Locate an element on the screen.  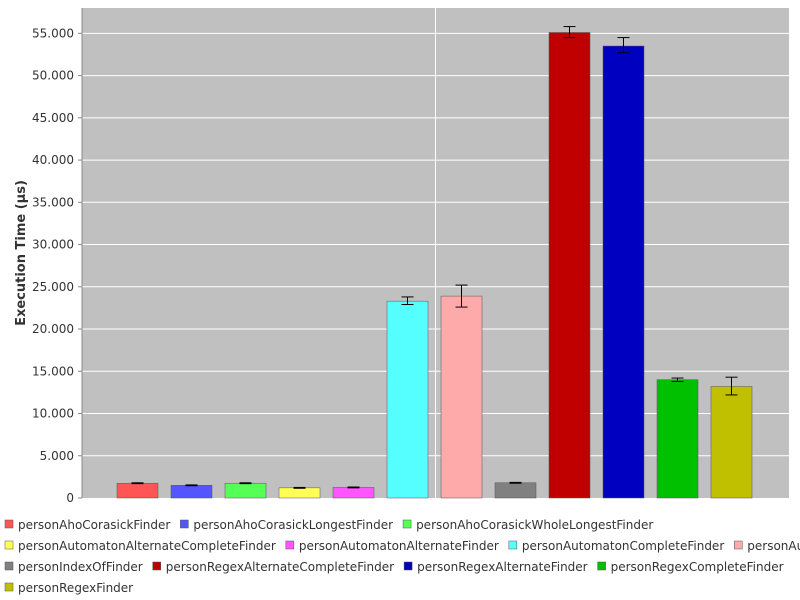
y-tick-label: 30.000 is located at coordinates (53, 245).